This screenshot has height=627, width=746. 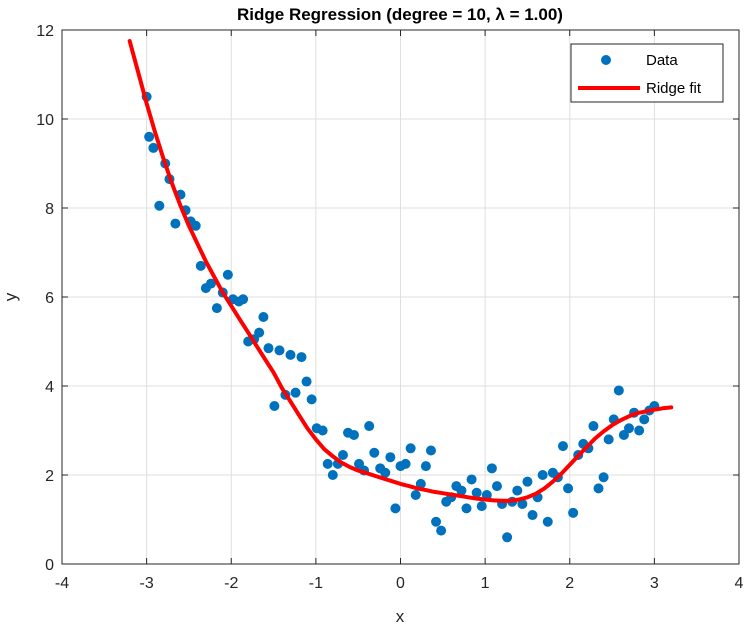 What do you see at coordinates (400, 14) in the screenshot?
I see `chart-title: Ridge Regression (degree = 10, λ = 1.00)` at bounding box center [400, 14].